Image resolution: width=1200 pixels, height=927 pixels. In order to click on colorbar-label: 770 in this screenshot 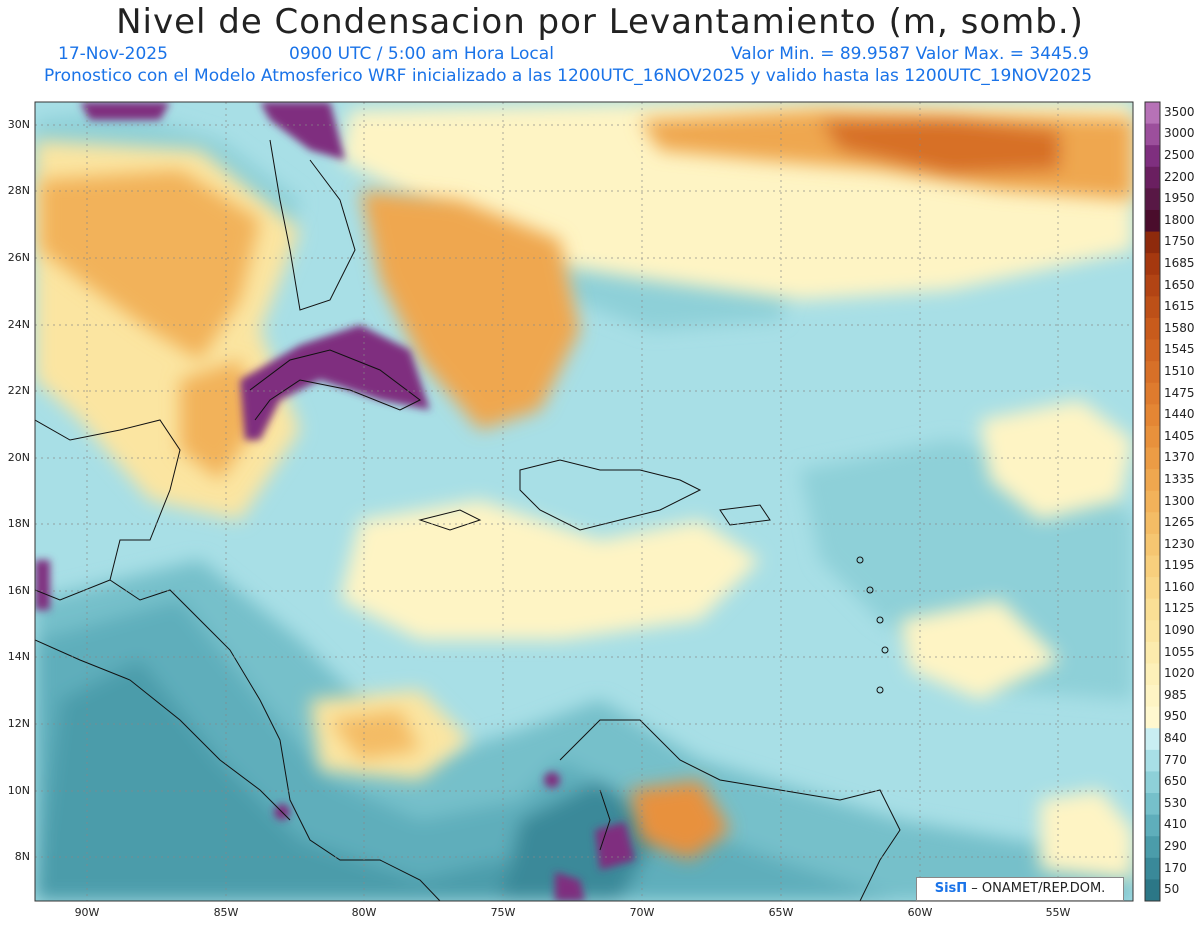, I will do `click(1175, 759)`.